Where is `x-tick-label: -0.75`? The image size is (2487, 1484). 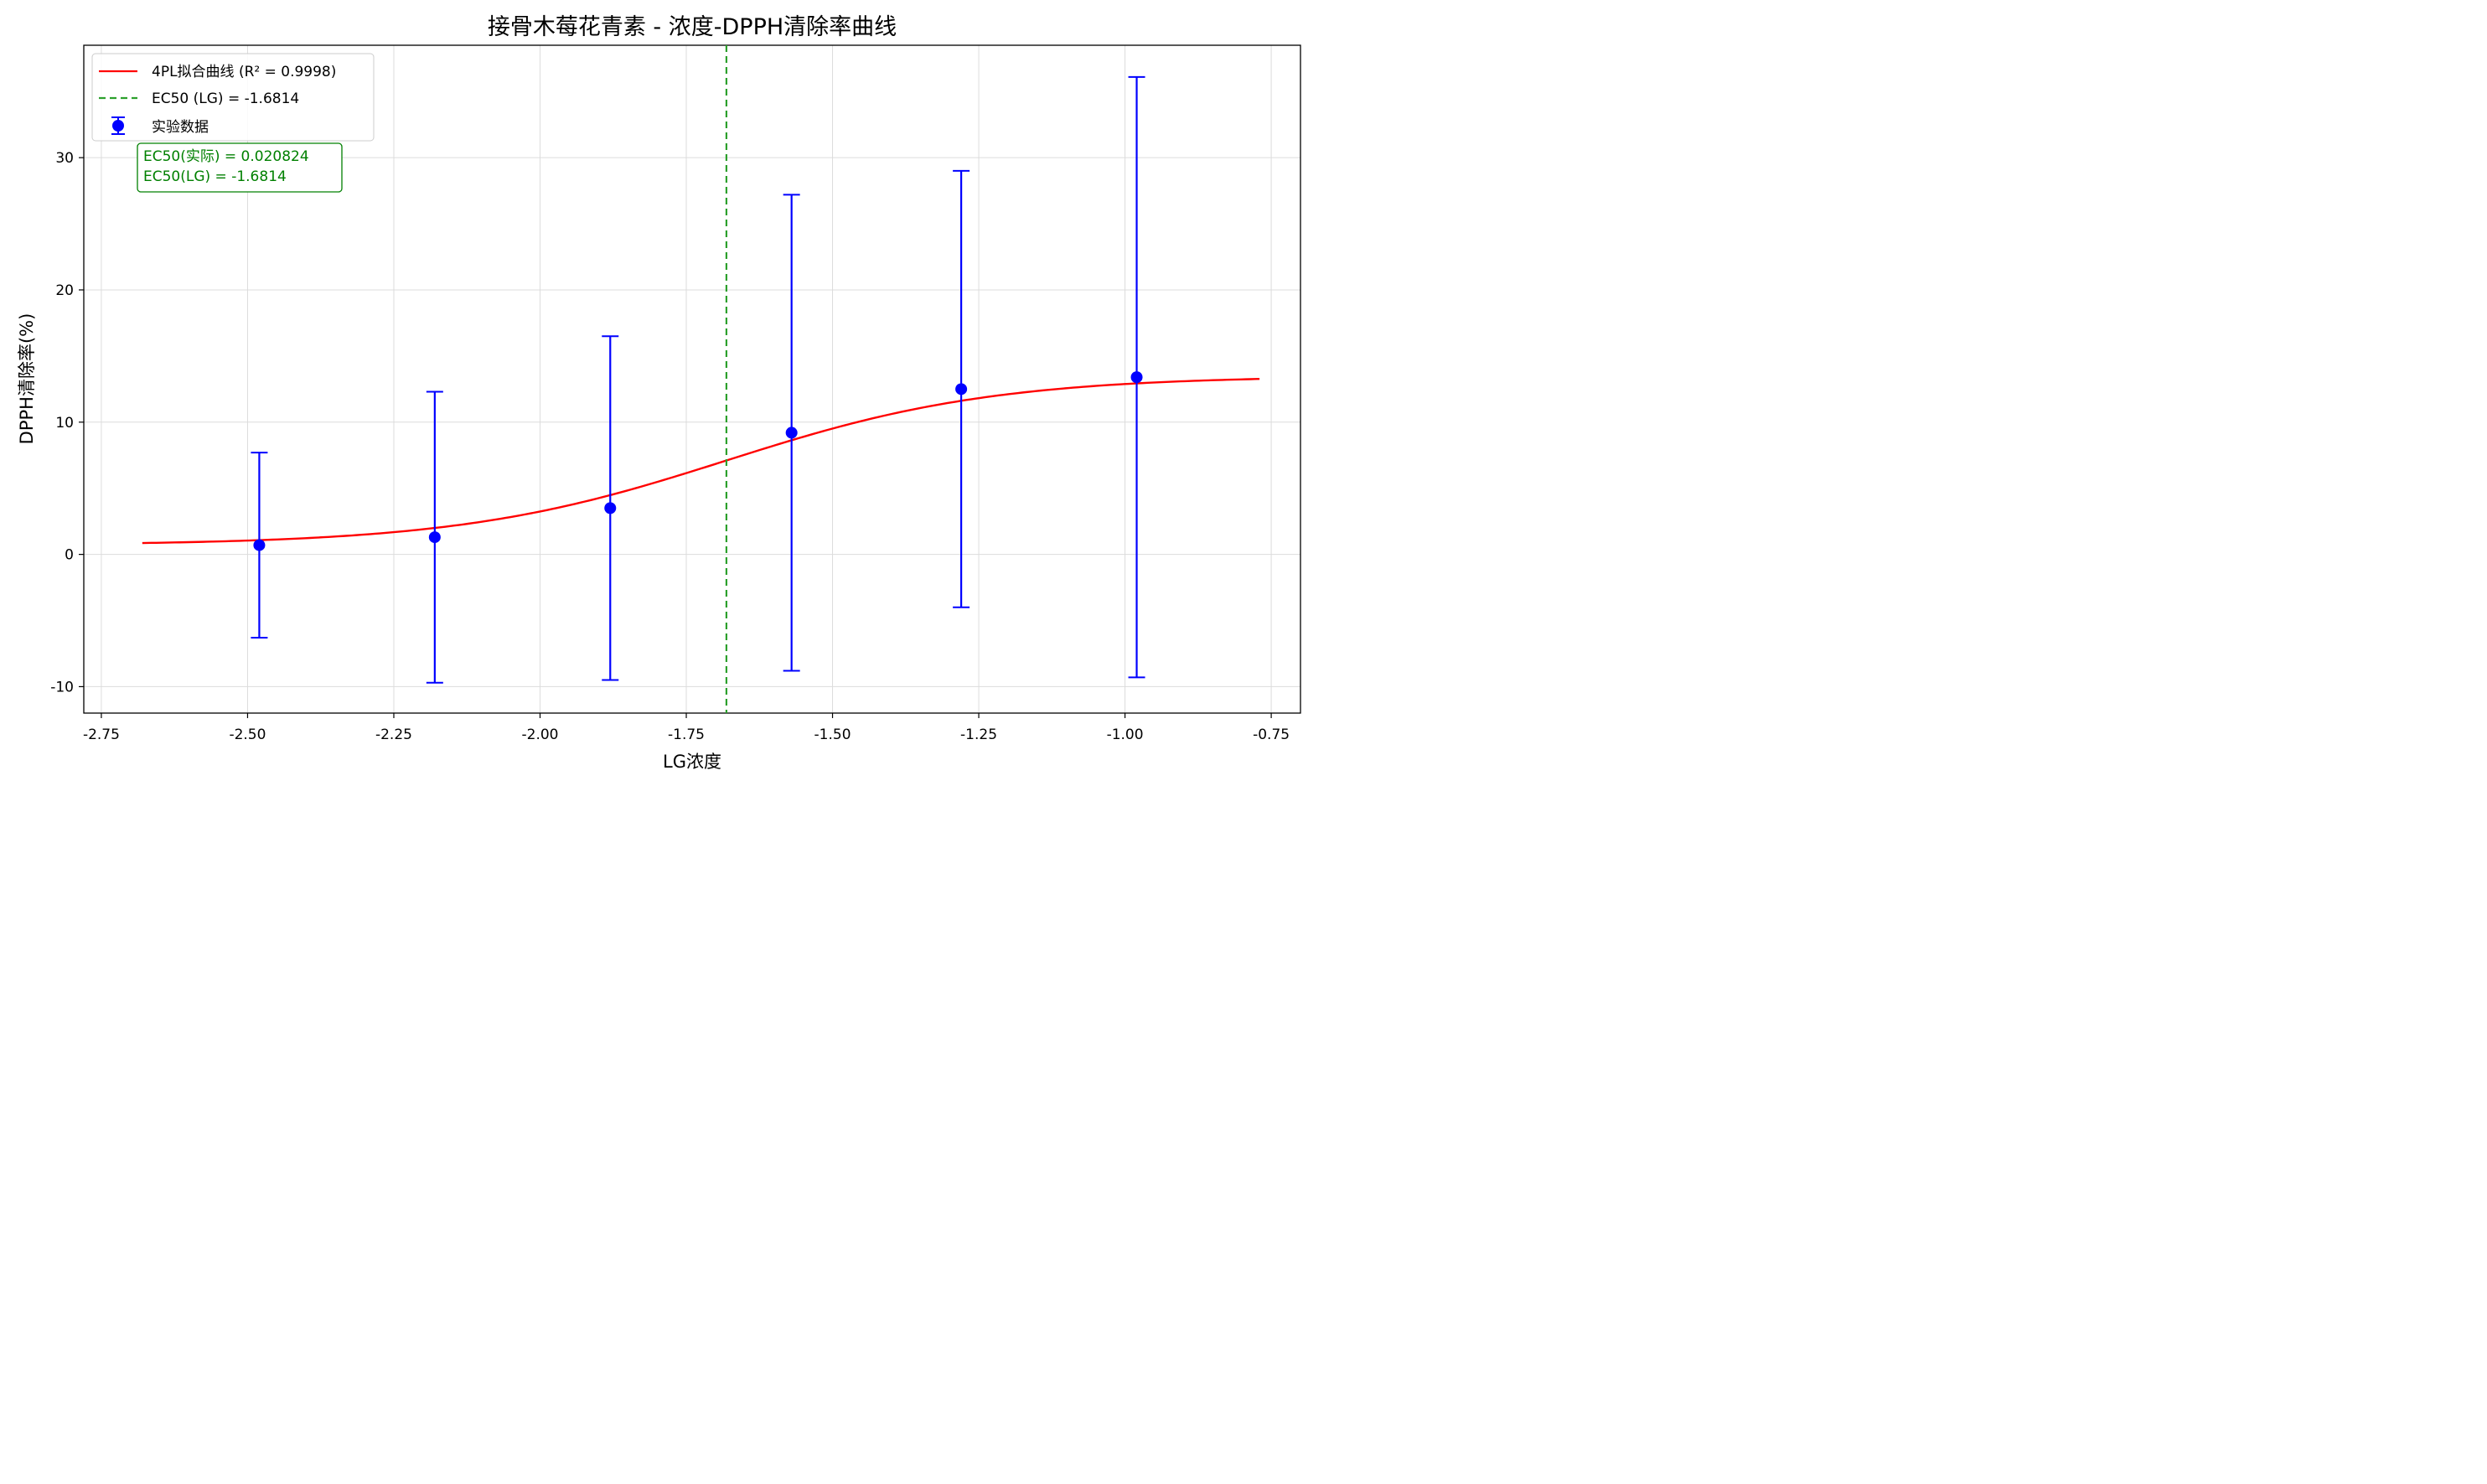
x-tick-label: -0.75 is located at coordinates (1272, 734).